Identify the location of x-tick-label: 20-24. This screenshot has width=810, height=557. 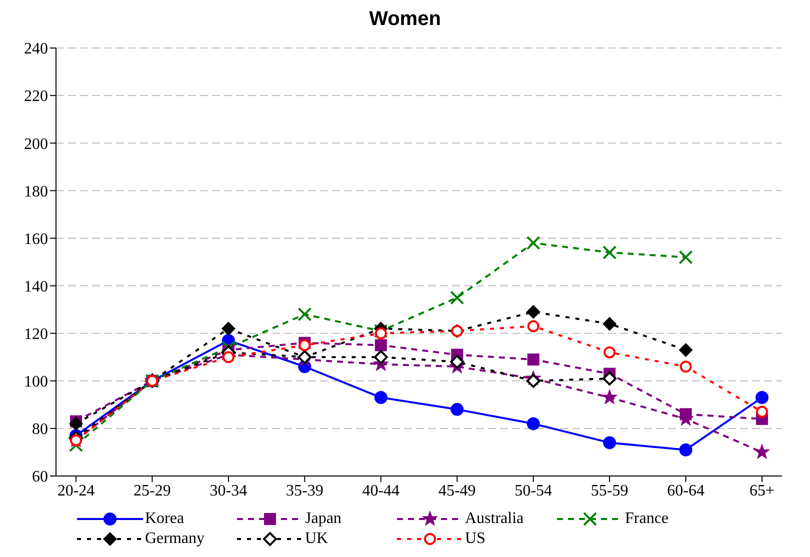
(76, 491).